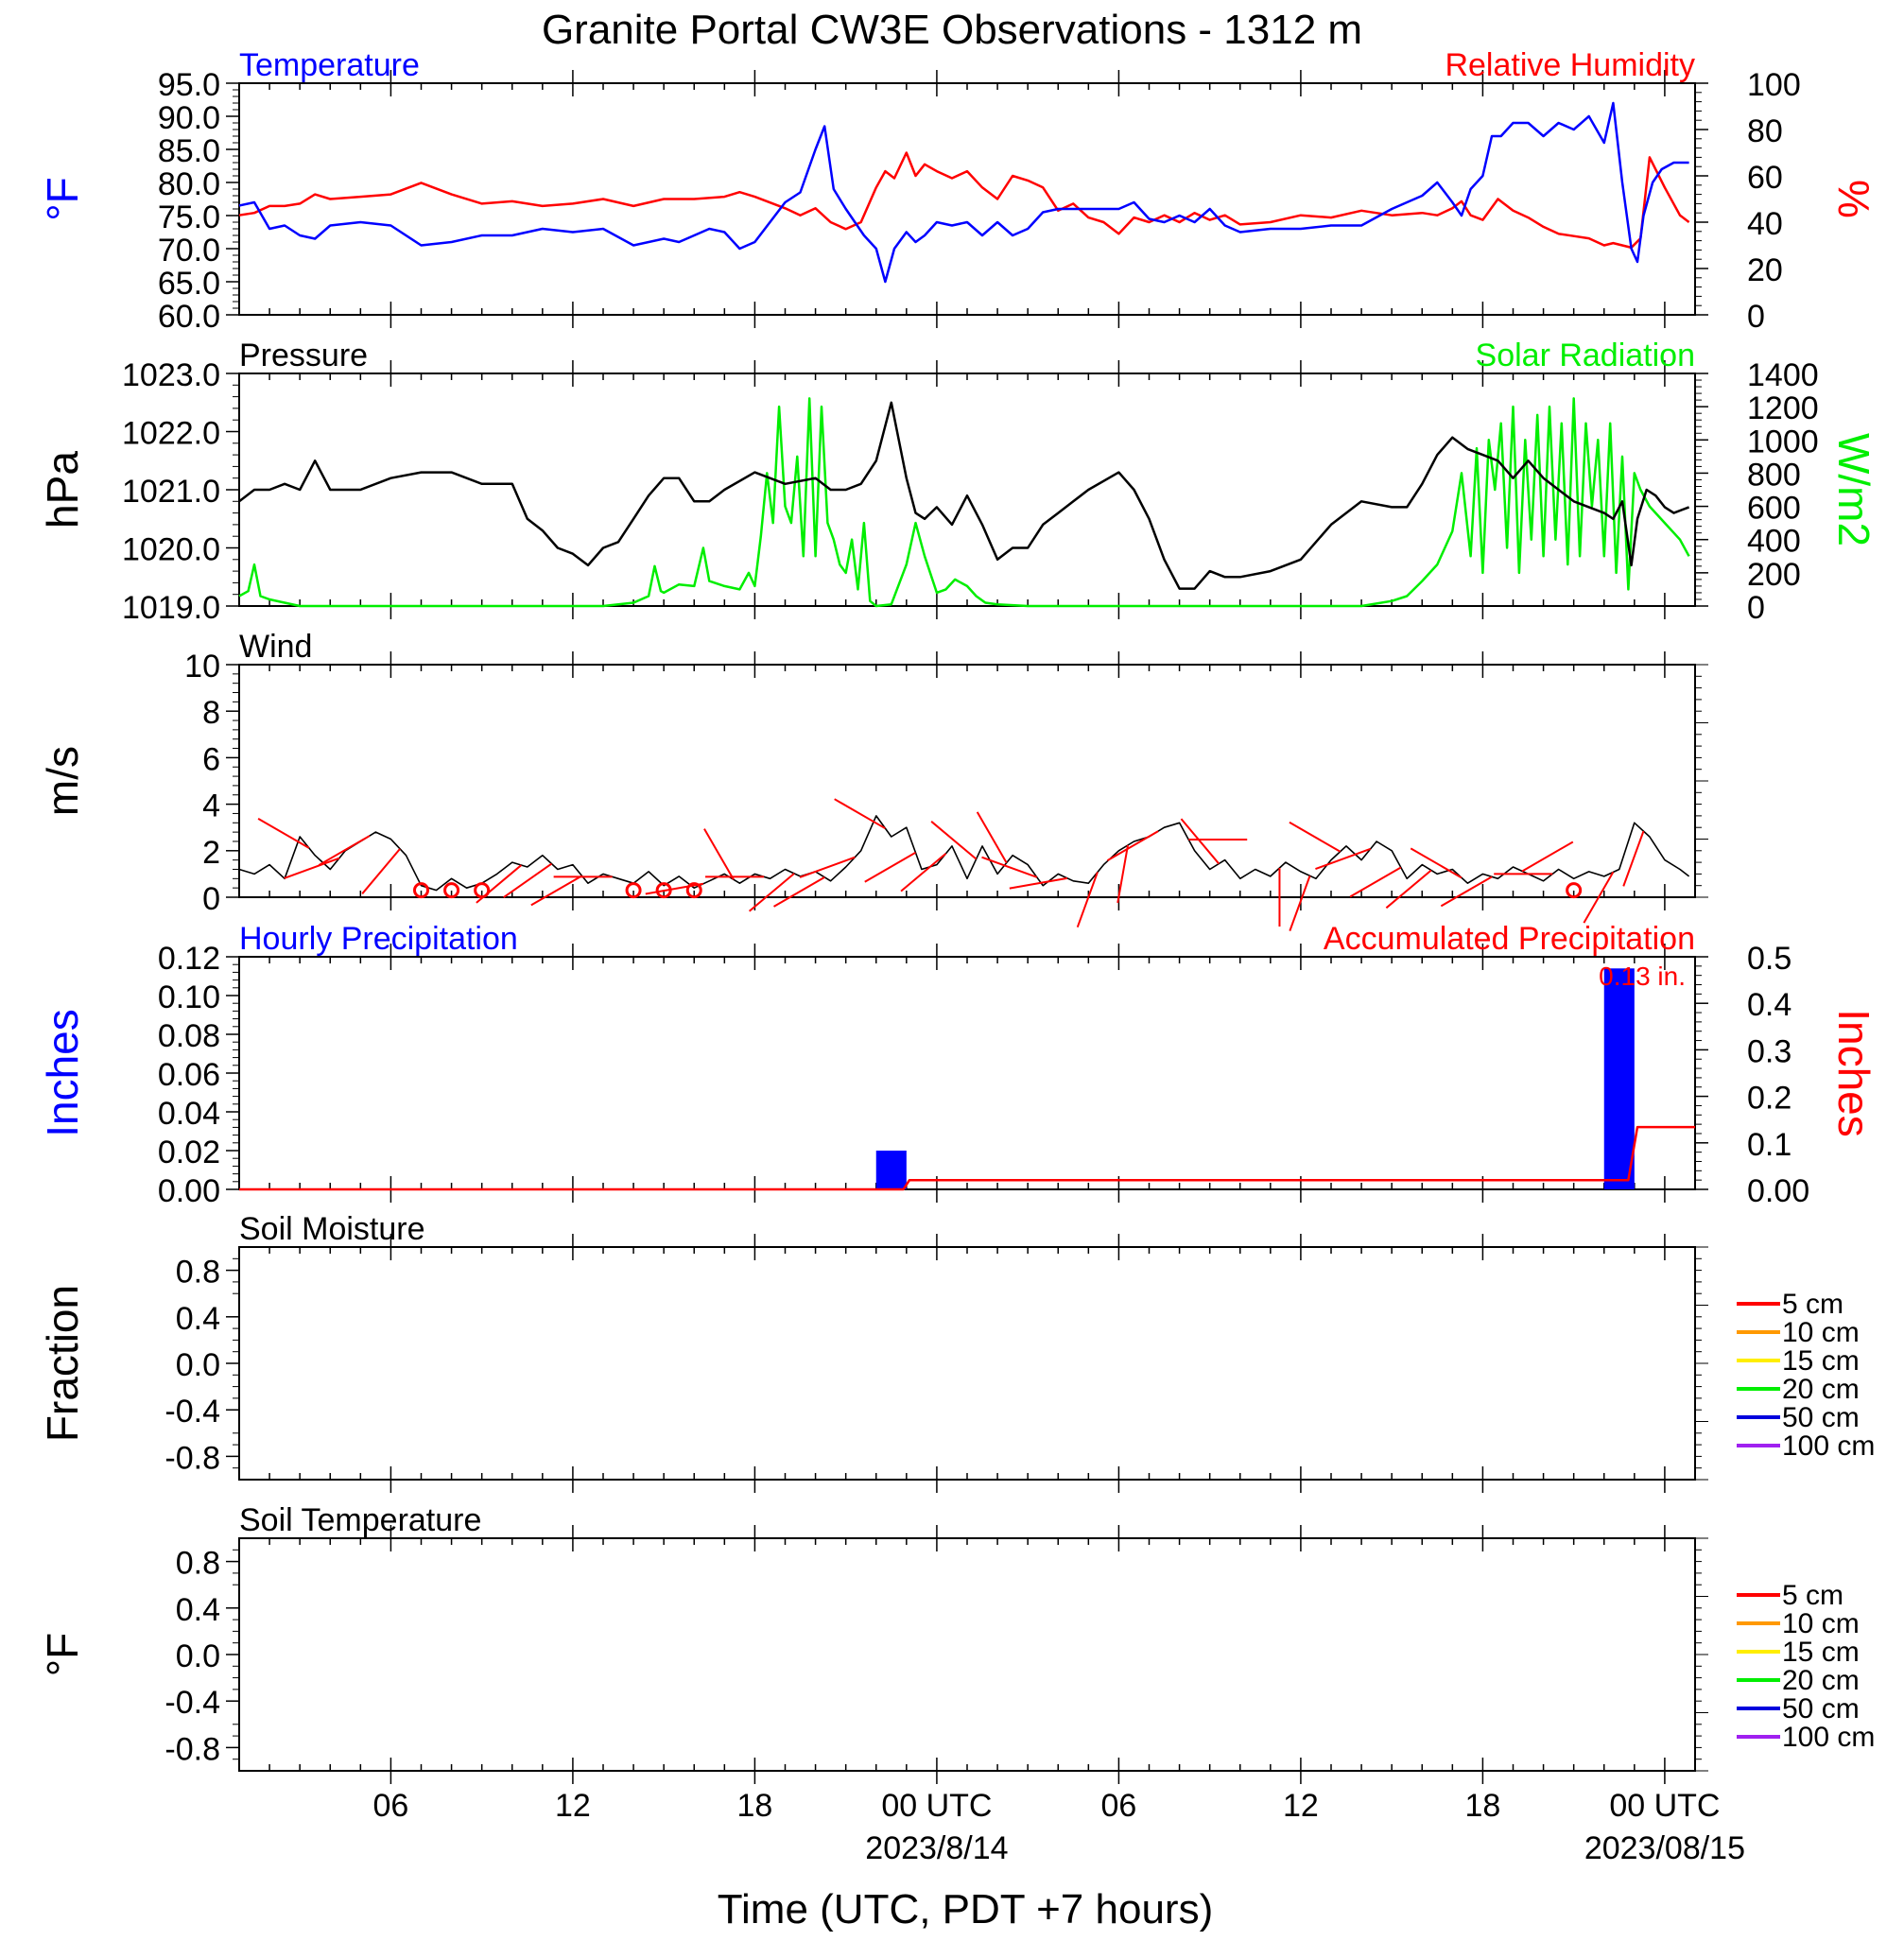 The width and height of the screenshot is (1904, 1941). What do you see at coordinates (192, 1458) in the screenshot?
I see `soil-moisture-ytick-label: -0.8` at bounding box center [192, 1458].